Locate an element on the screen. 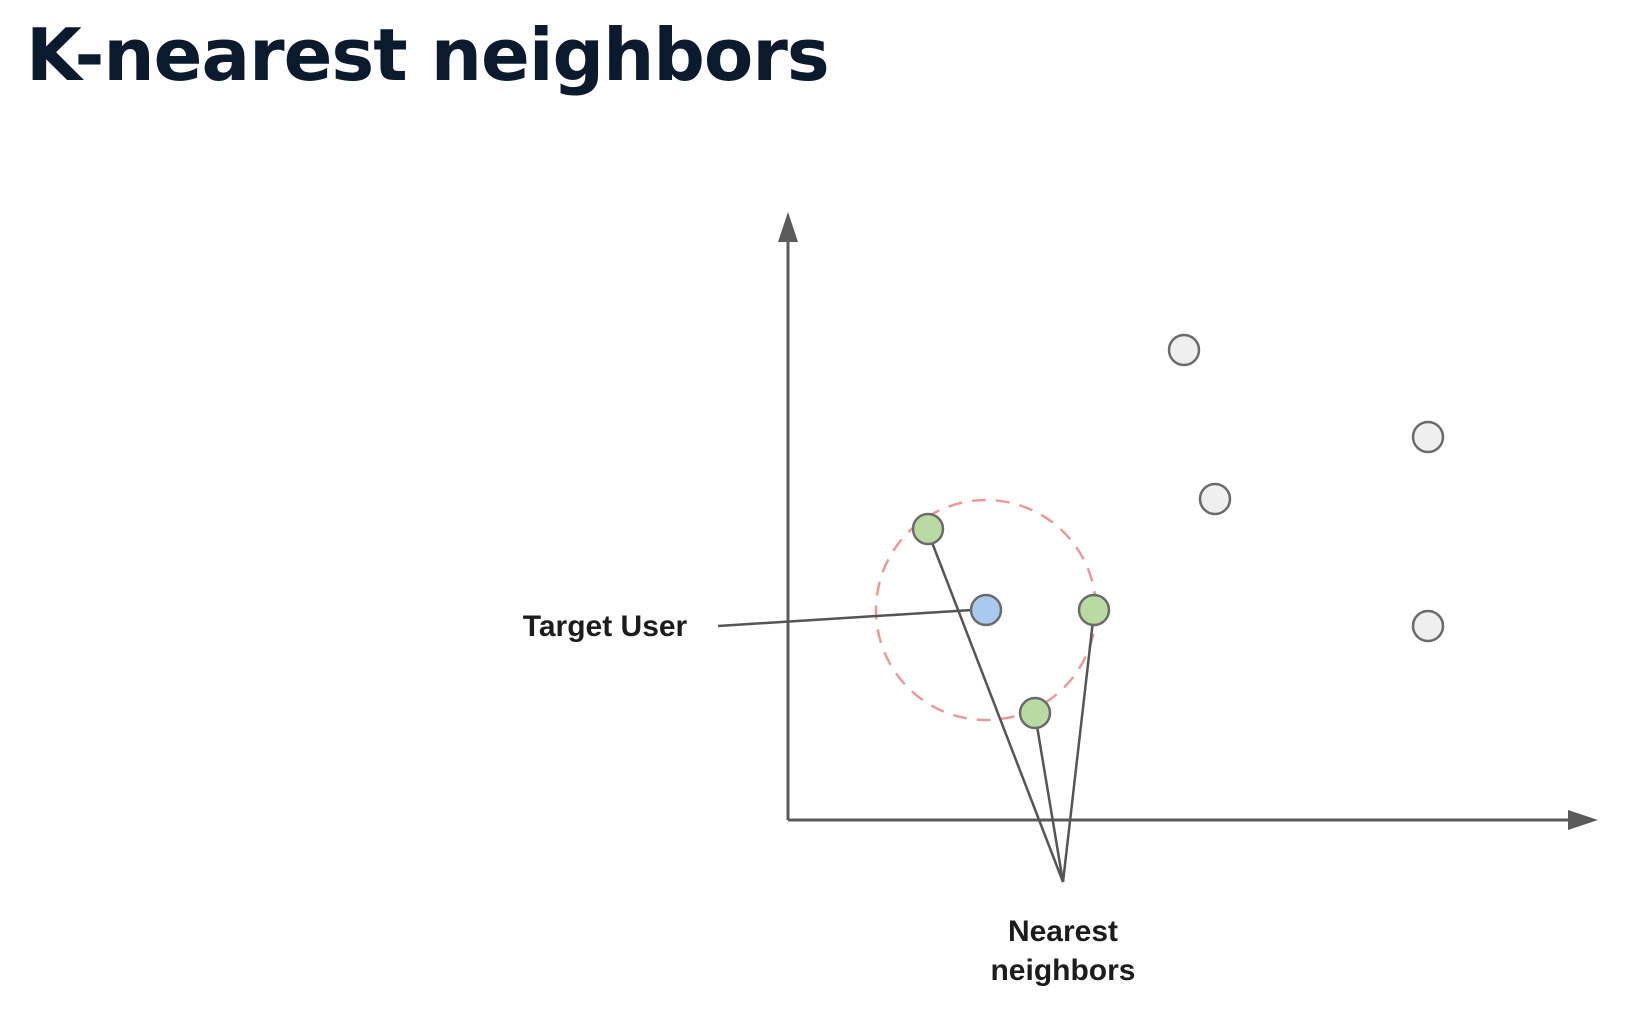  page-title: K-nearest neighbors is located at coordinates (428, 55).